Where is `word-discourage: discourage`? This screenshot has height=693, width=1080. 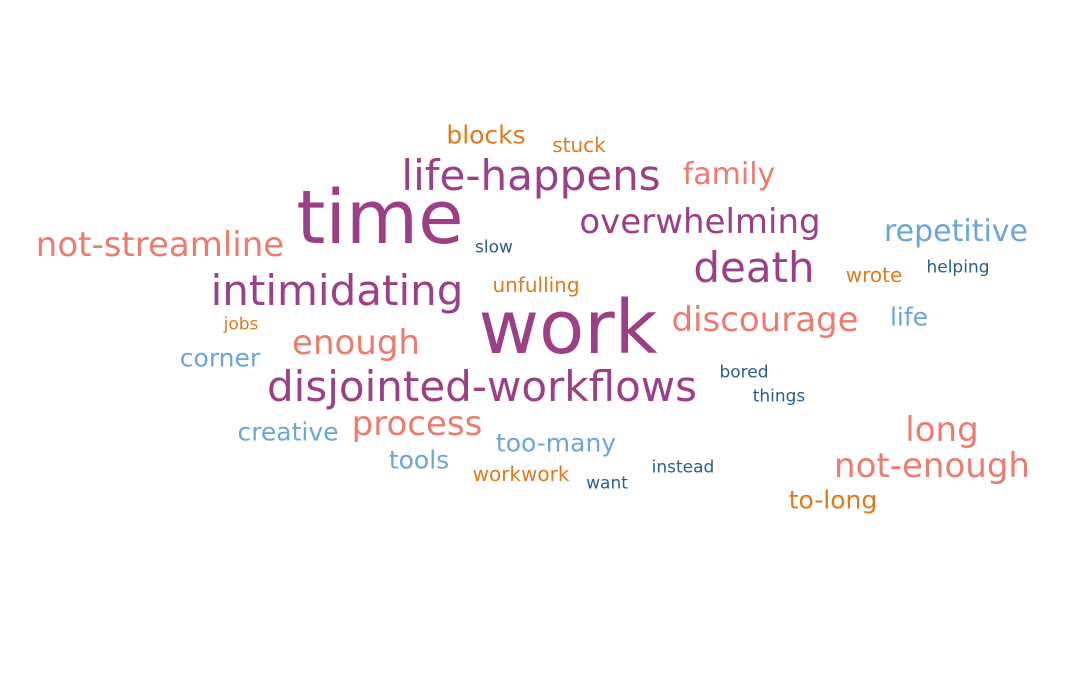
word-discourage: discourage is located at coordinates (765, 320).